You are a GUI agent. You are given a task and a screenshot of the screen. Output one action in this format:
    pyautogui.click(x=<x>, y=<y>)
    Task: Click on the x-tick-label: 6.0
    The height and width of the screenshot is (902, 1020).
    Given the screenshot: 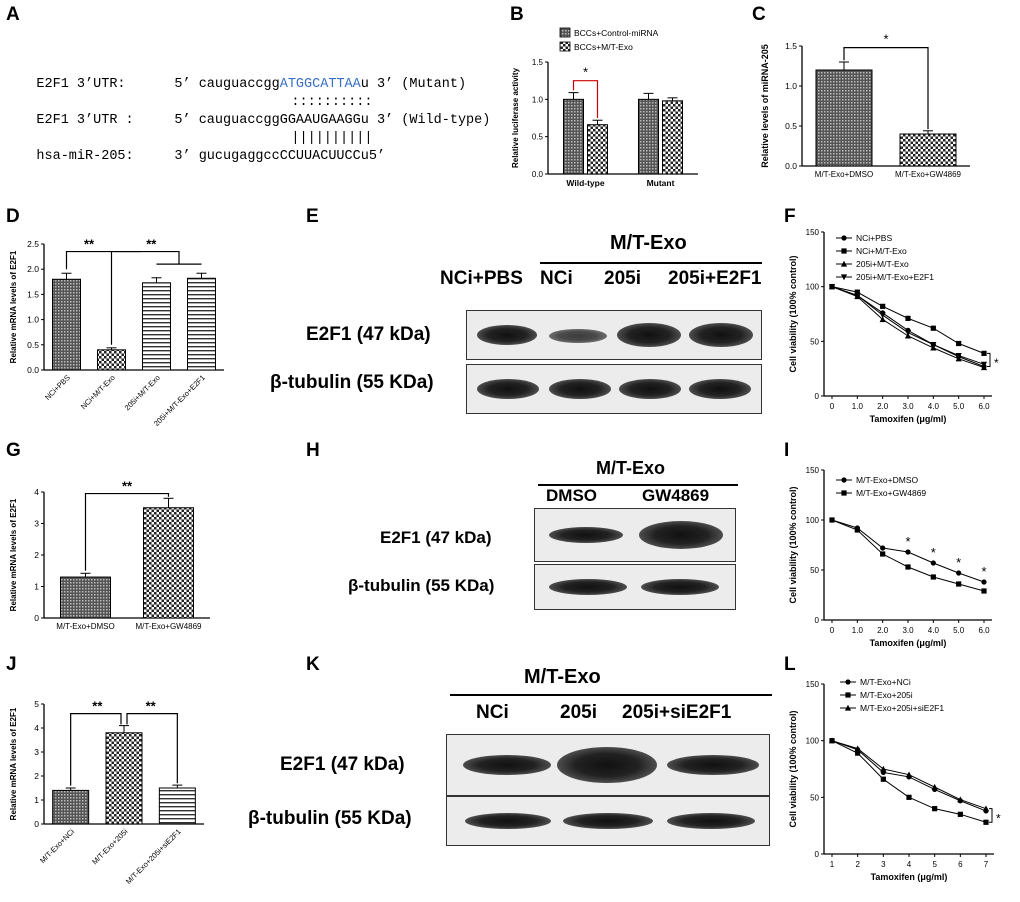 What is the action you would take?
    pyautogui.click(x=984, y=406)
    